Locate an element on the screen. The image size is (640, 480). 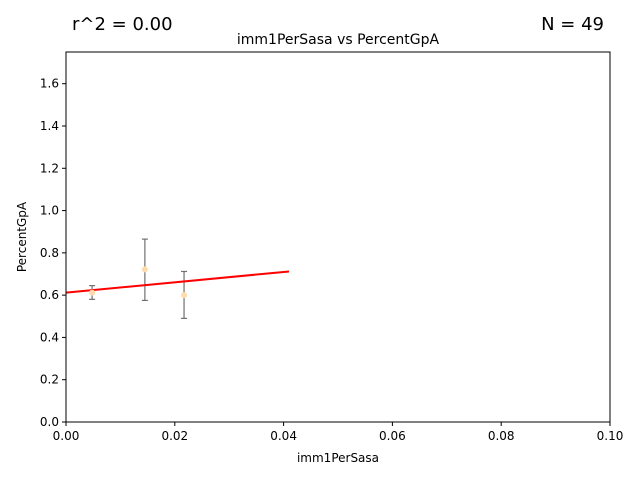
fit-line is located at coordinates (177, 282).